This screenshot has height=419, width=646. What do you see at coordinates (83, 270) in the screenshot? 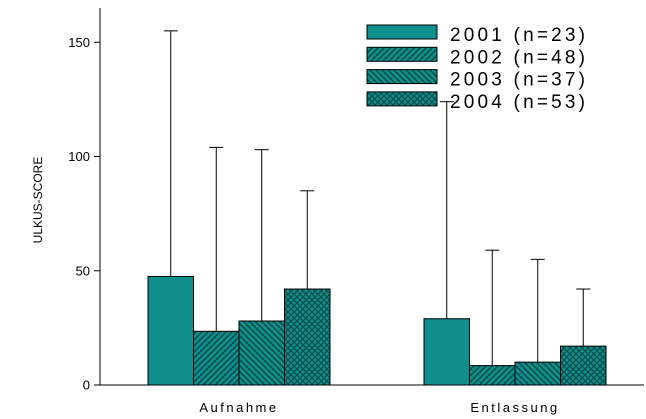
I see `y-tick-label-50: 50` at bounding box center [83, 270].